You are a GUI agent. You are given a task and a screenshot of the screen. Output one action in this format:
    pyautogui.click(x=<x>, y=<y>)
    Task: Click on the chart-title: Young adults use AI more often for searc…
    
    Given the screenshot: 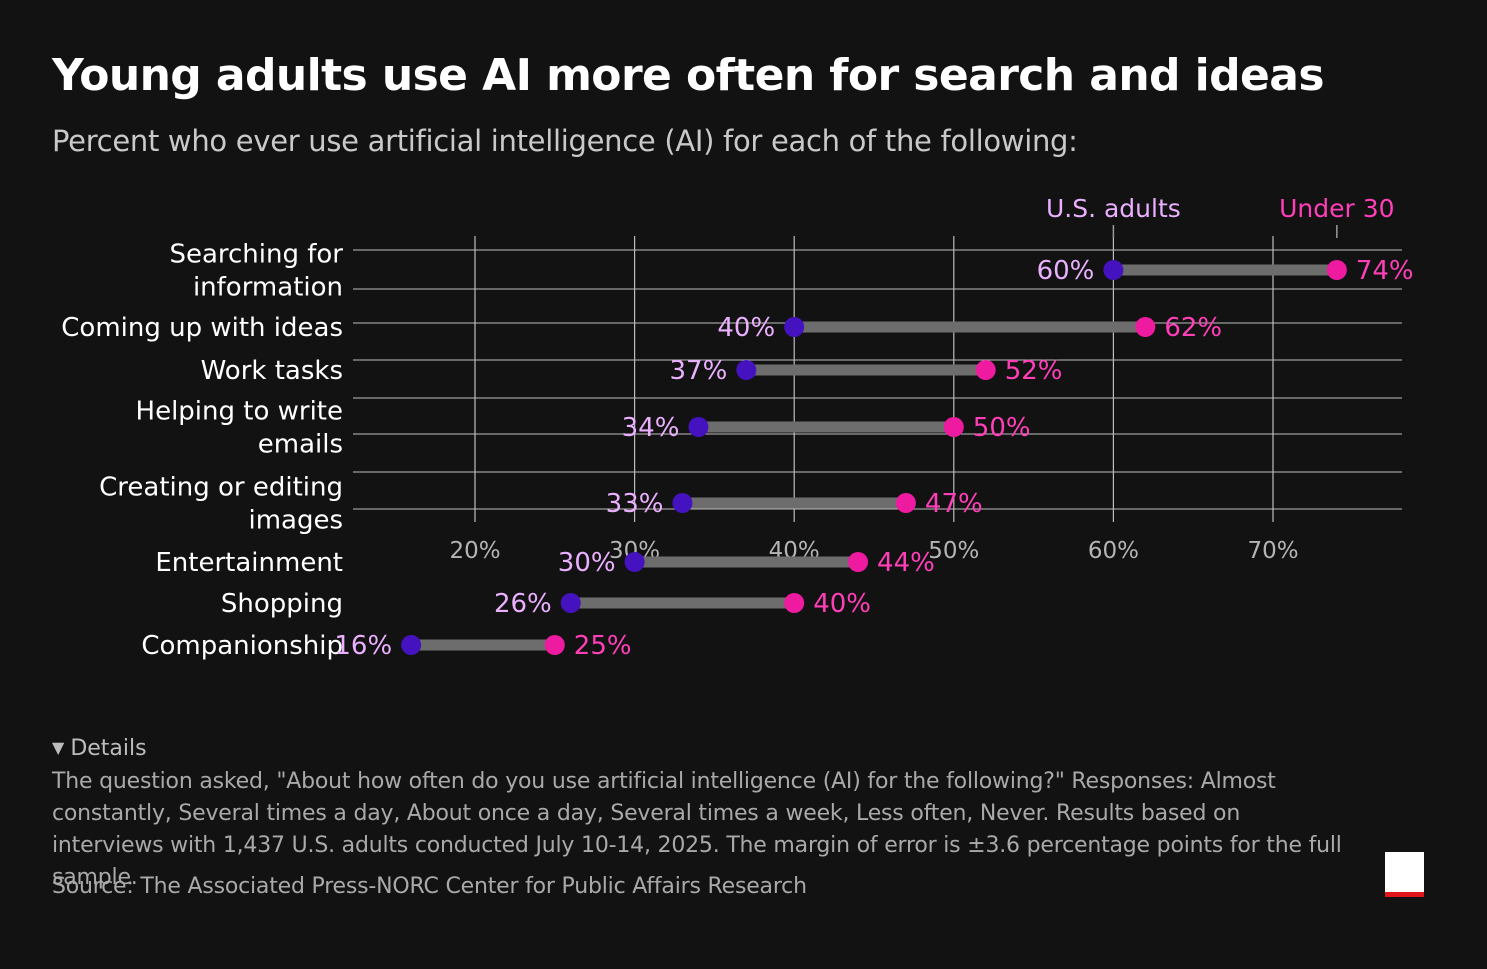 What is the action you would take?
    pyautogui.click(x=688, y=75)
    